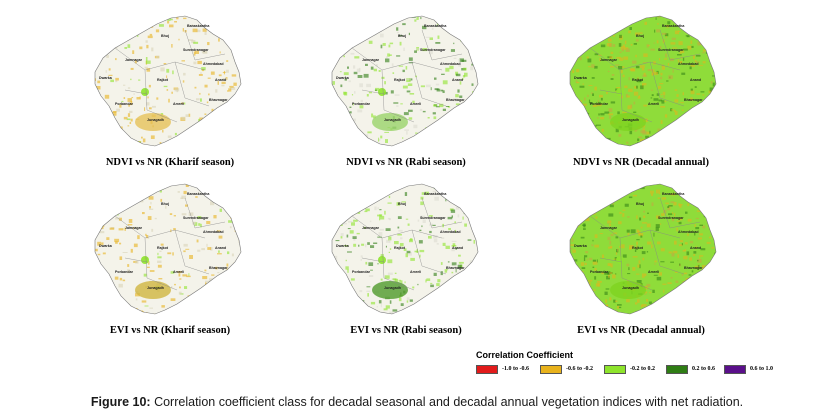  I want to click on map-title: NDVI vs NR (Kharif season), so click(170, 162).